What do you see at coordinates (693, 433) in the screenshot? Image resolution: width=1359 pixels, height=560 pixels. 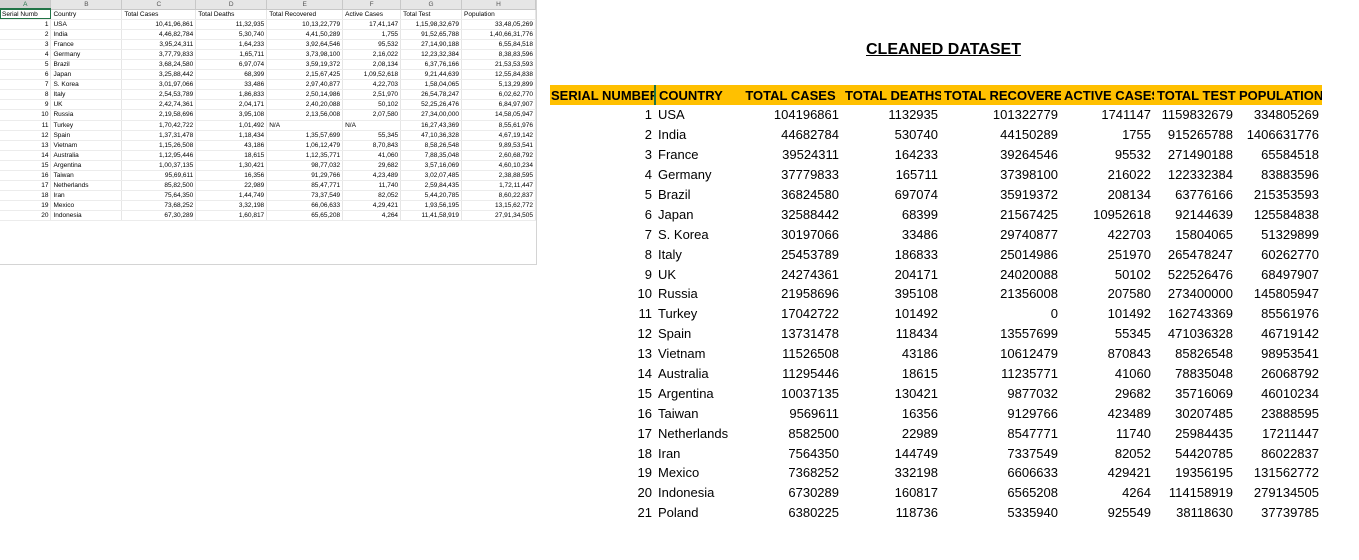 I see `cleaned-cell: Netherlands` at bounding box center [693, 433].